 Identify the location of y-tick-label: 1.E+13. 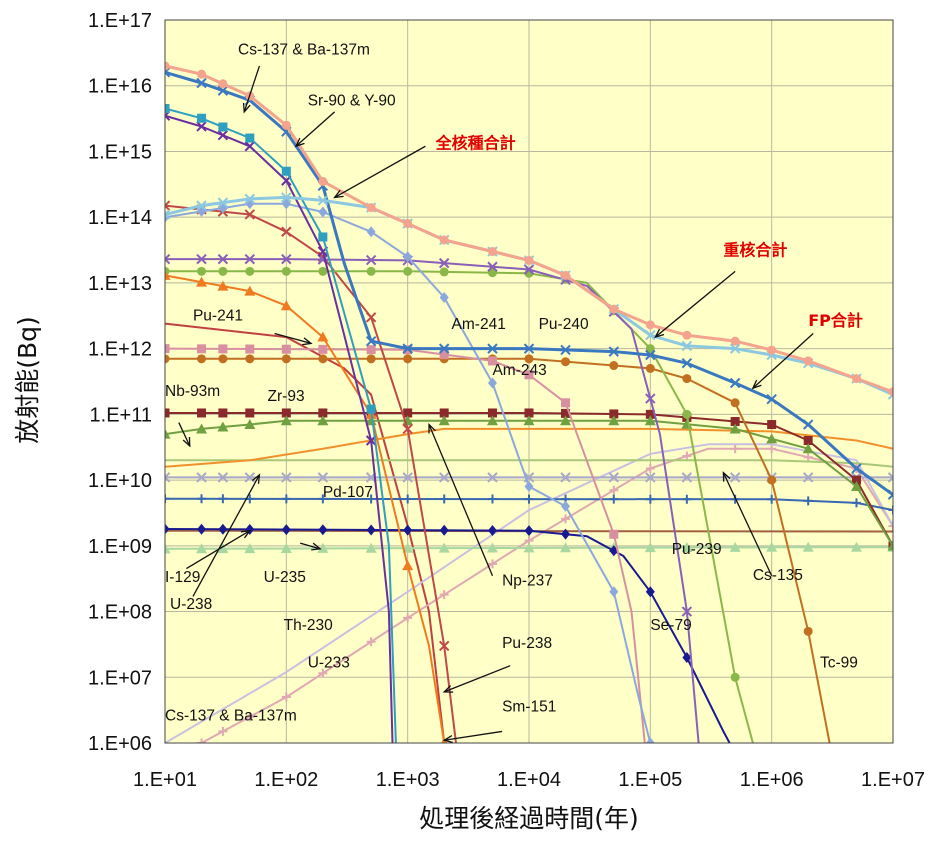
(120, 284).